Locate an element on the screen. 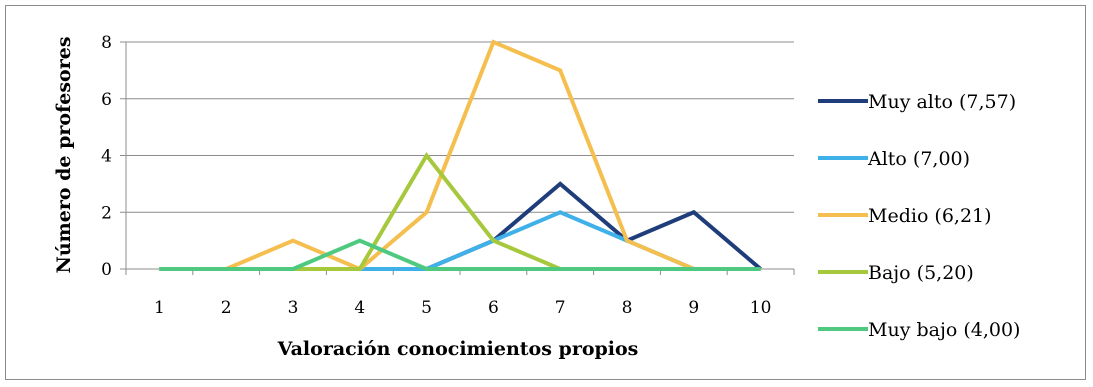 The image size is (1093, 387). y-tick-label: 0 is located at coordinates (106, 270).